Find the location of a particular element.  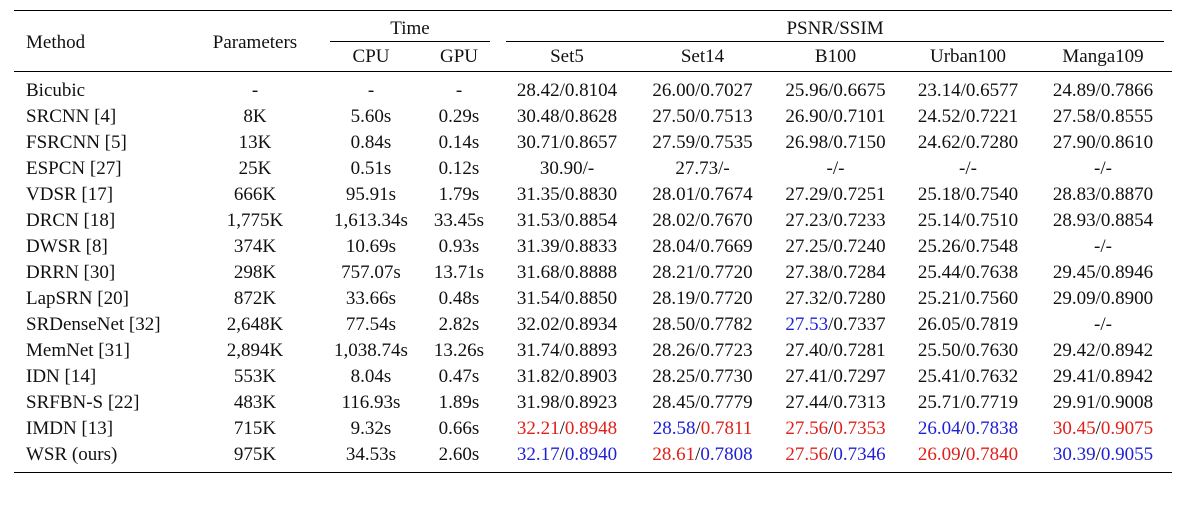

ssim-value: 0.8934 is located at coordinates (591, 324).